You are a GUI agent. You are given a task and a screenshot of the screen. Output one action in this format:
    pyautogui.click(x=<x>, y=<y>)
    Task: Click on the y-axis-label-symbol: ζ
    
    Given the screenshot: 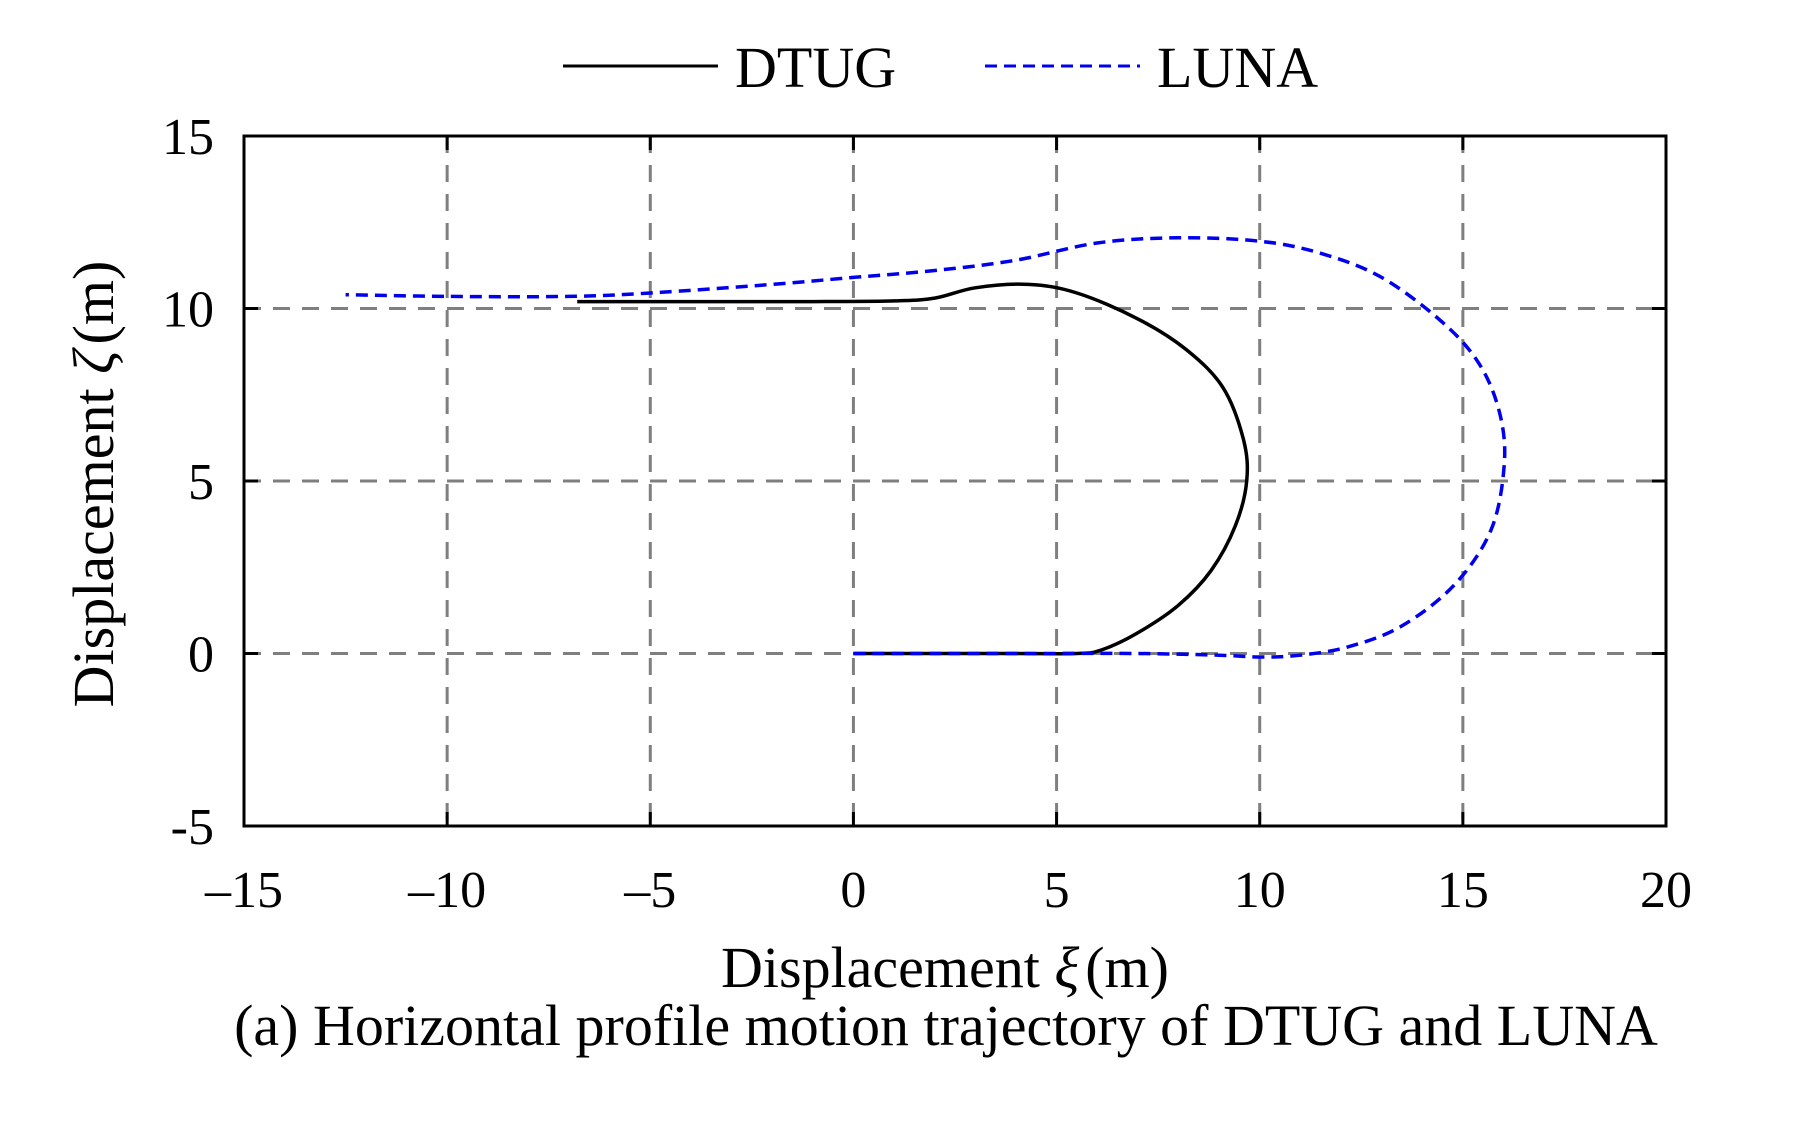 What is the action you would take?
    pyautogui.click(x=93, y=360)
    